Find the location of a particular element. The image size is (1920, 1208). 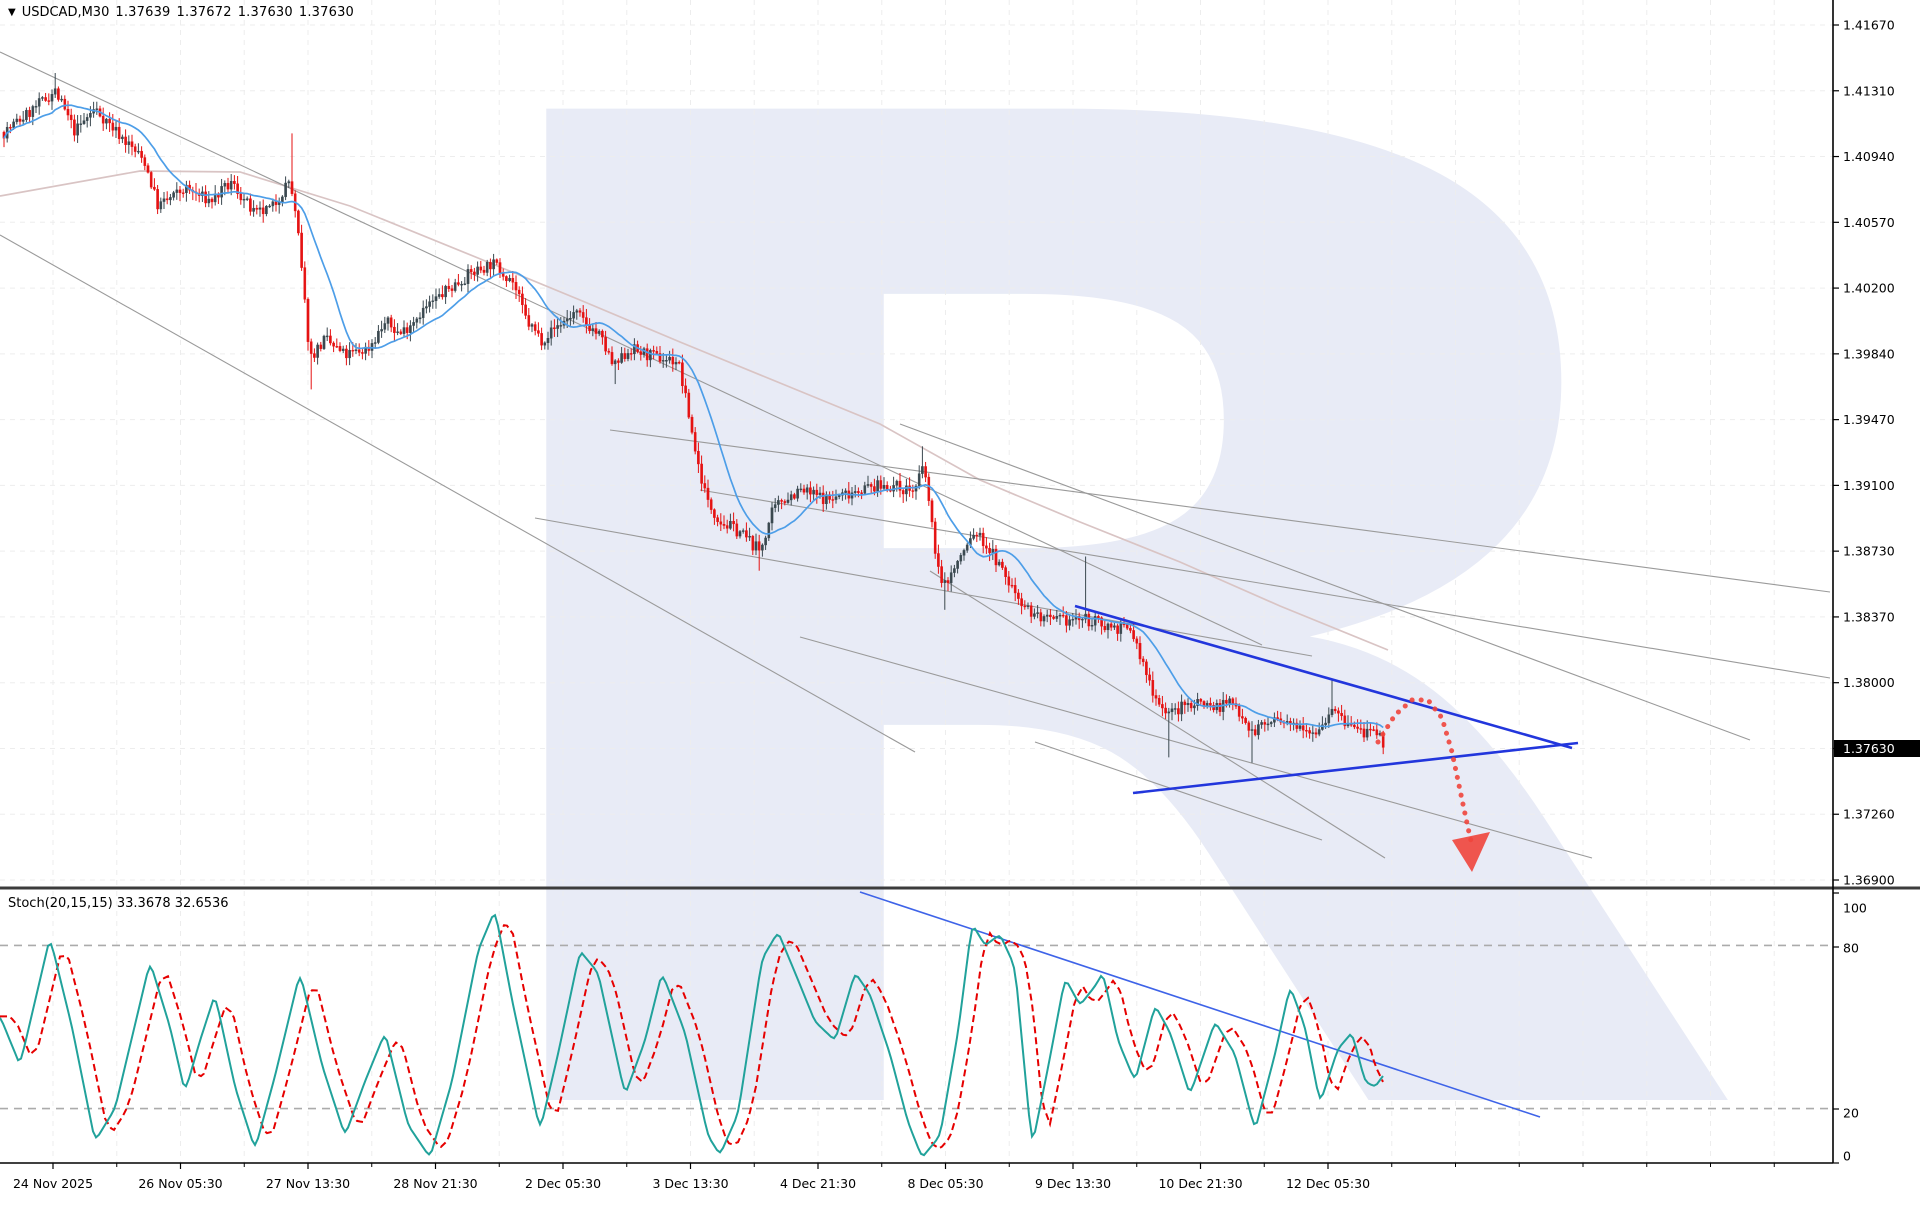

indicator-name: Stoch(20,15,15) is located at coordinates (60, 903).